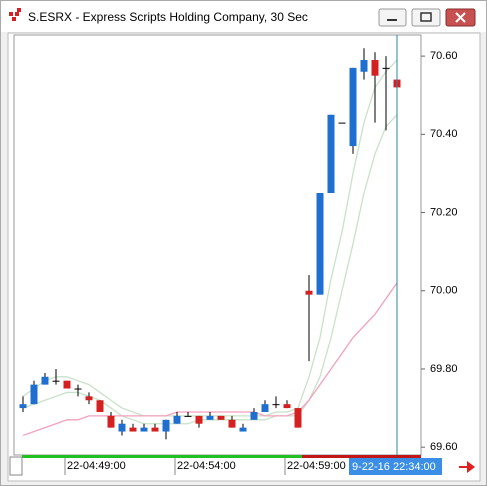 Image resolution: width=487 pixels, height=486 pixels. I want to click on y-tick-label: 69.80, so click(444, 369).